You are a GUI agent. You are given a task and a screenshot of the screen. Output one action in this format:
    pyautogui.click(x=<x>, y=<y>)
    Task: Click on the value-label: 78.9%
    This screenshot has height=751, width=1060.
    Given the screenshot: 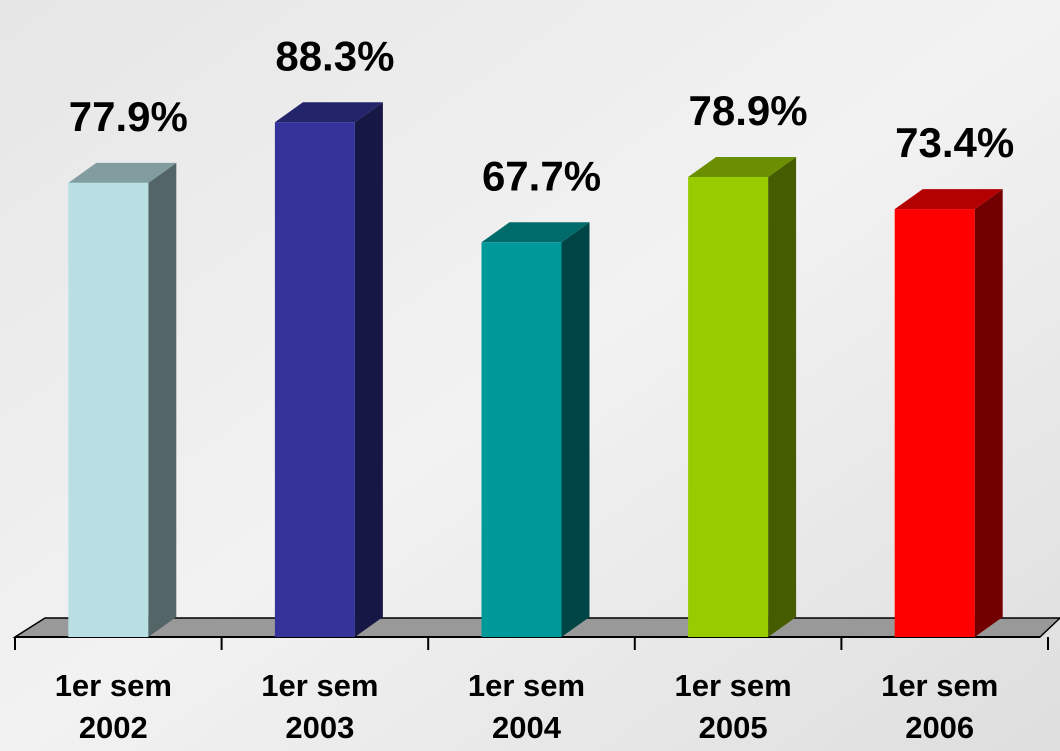 What is the action you would take?
    pyautogui.click(x=748, y=110)
    